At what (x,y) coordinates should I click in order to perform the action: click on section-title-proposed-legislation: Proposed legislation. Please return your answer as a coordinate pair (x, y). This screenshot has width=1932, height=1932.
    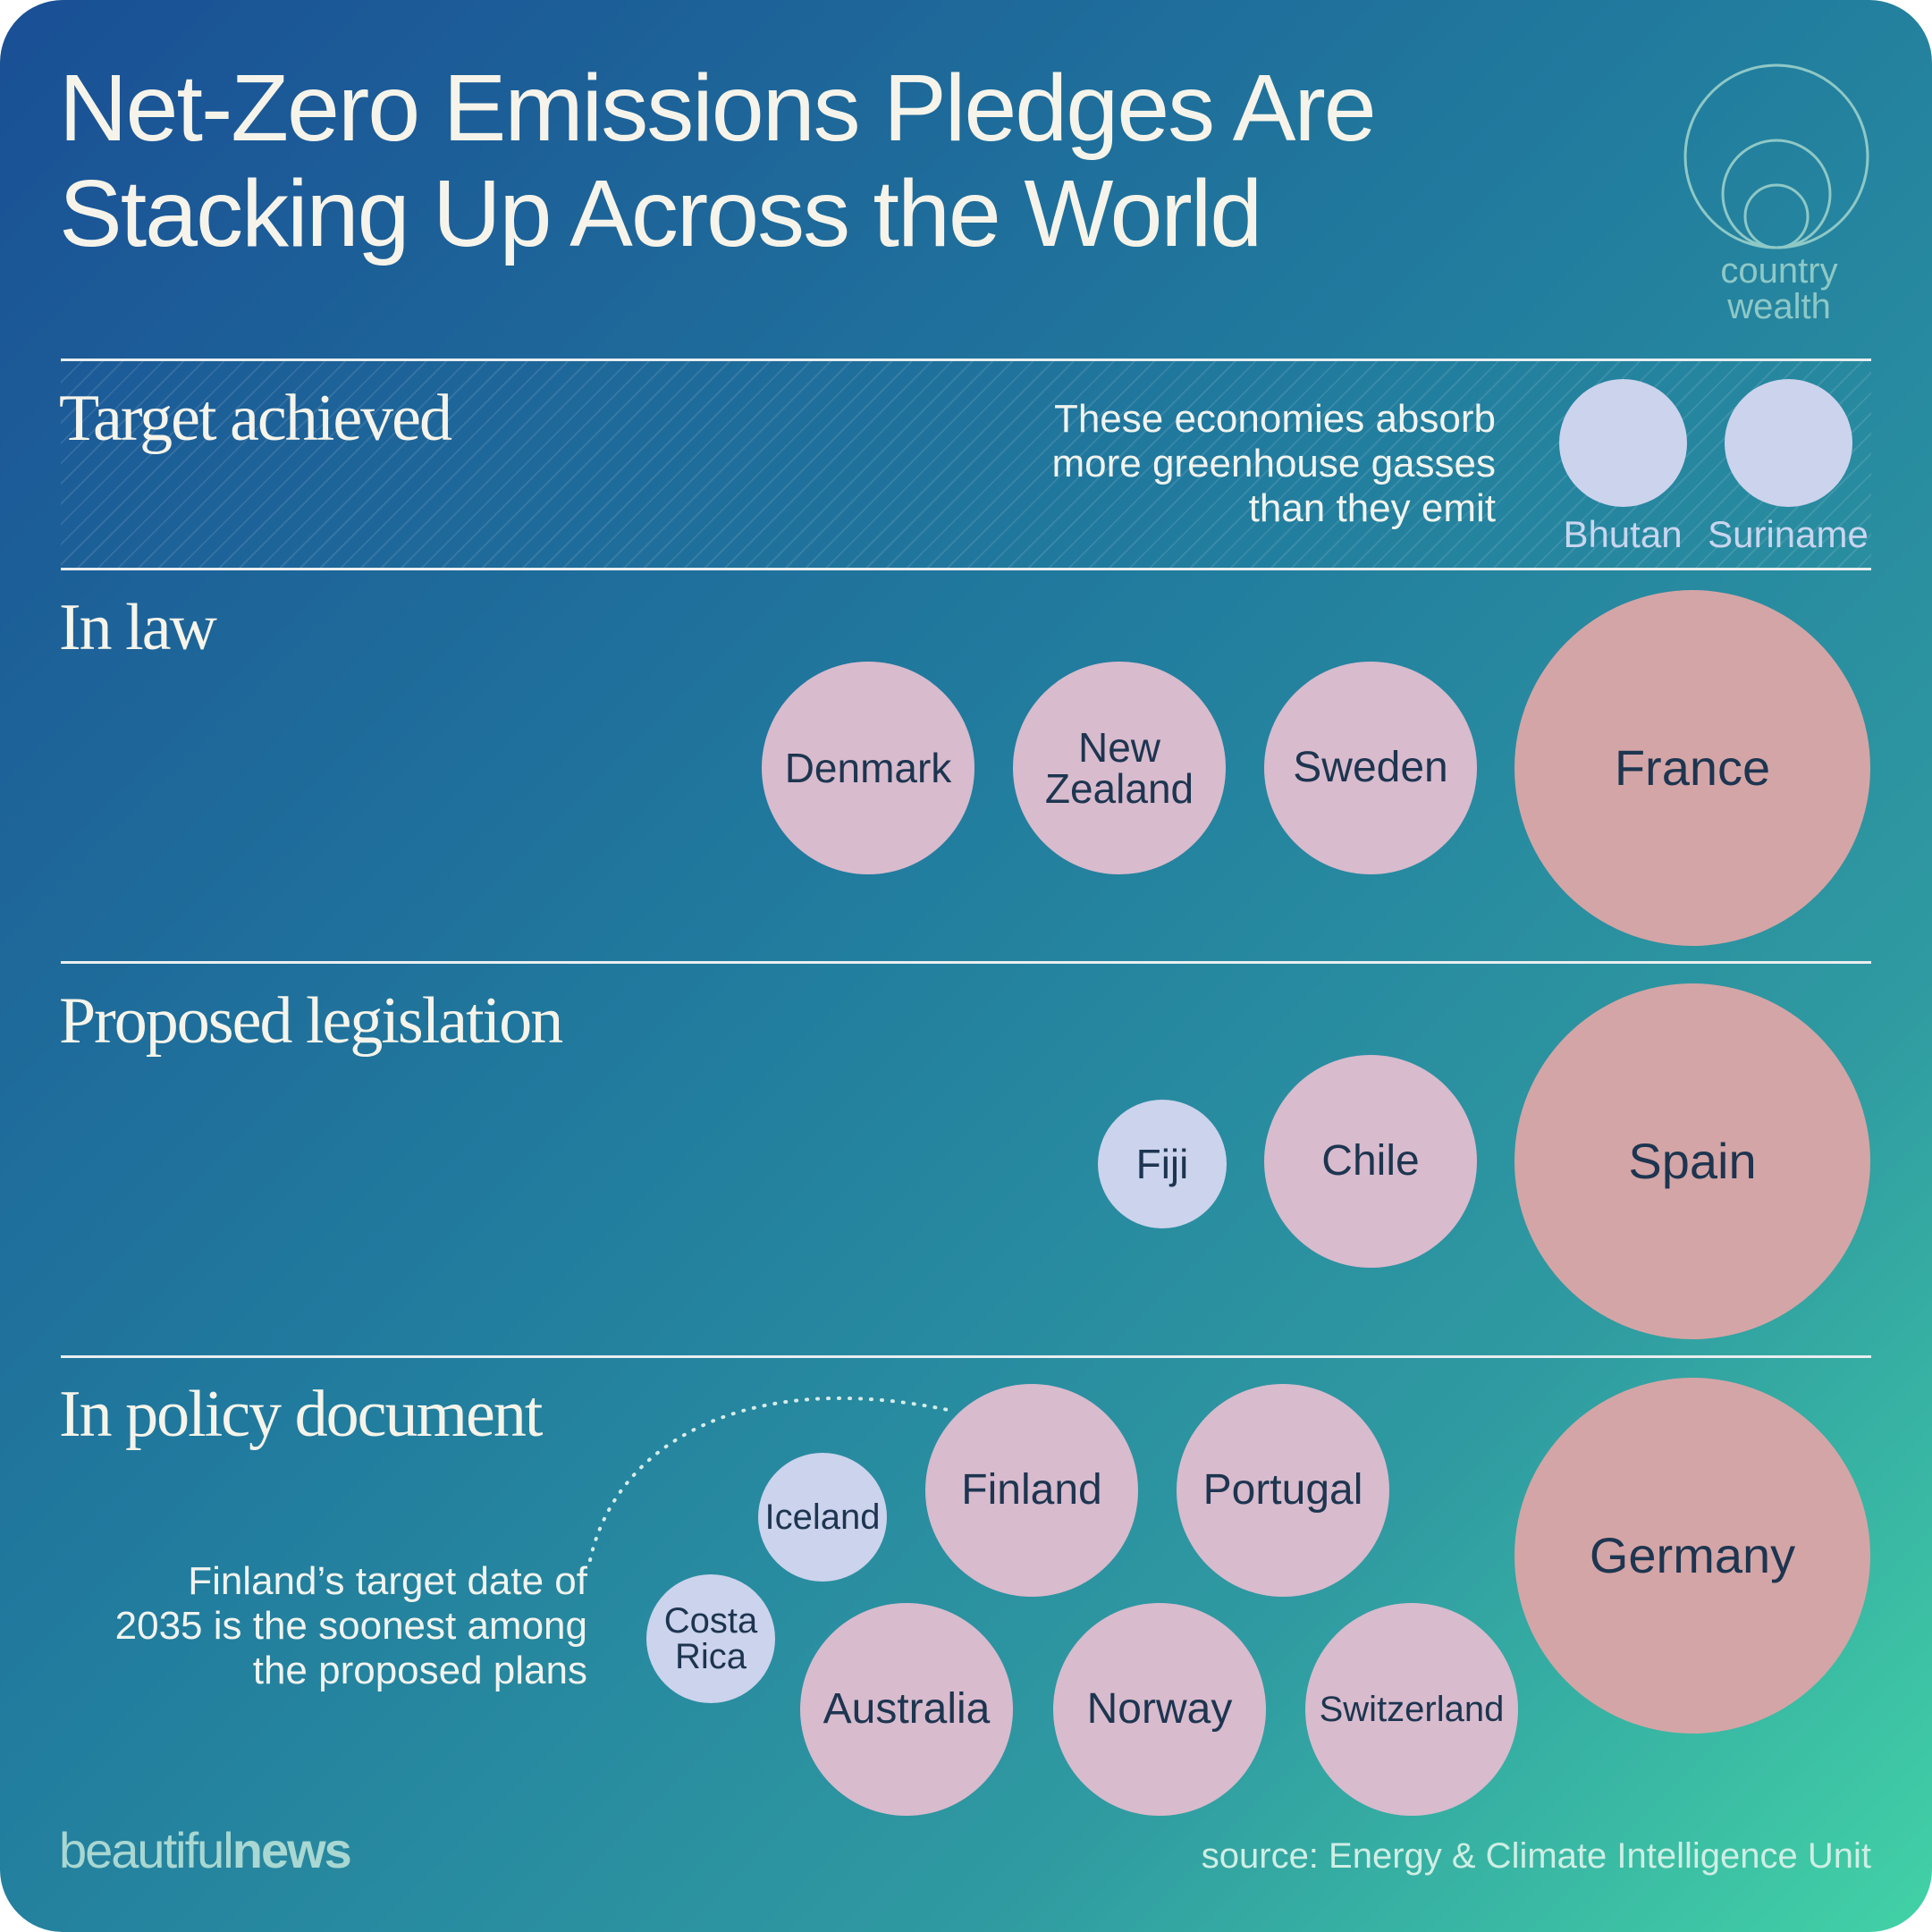
    Looking at the image, I should click on (311, 1021).